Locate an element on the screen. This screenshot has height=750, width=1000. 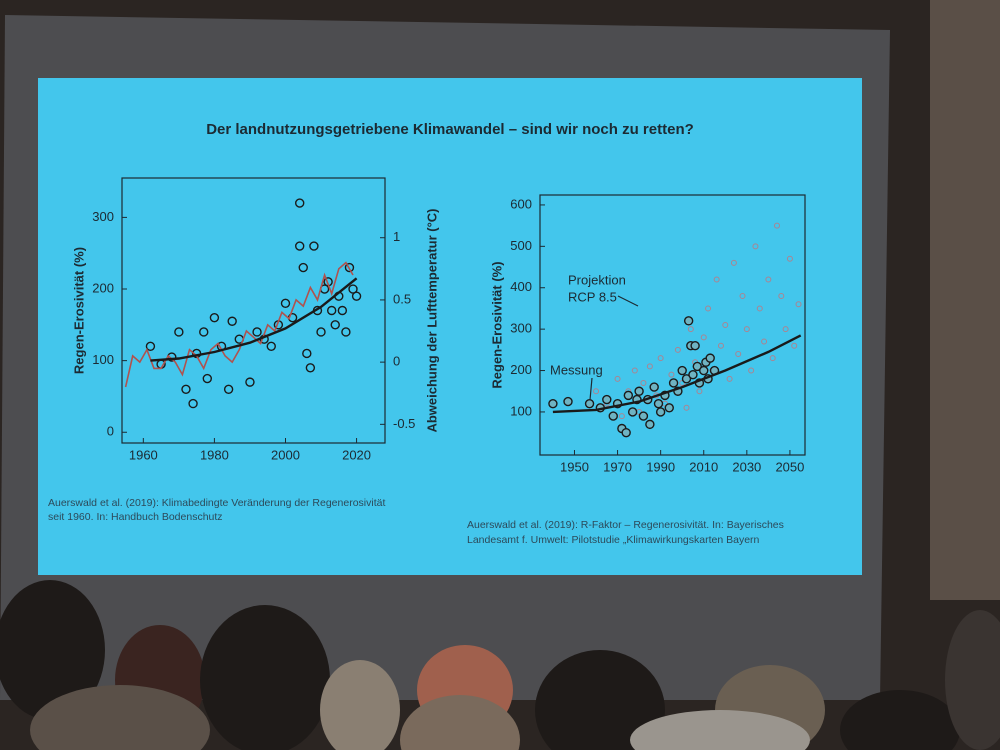
x-tick-label: 2030 is located at coordinates (746, 466).